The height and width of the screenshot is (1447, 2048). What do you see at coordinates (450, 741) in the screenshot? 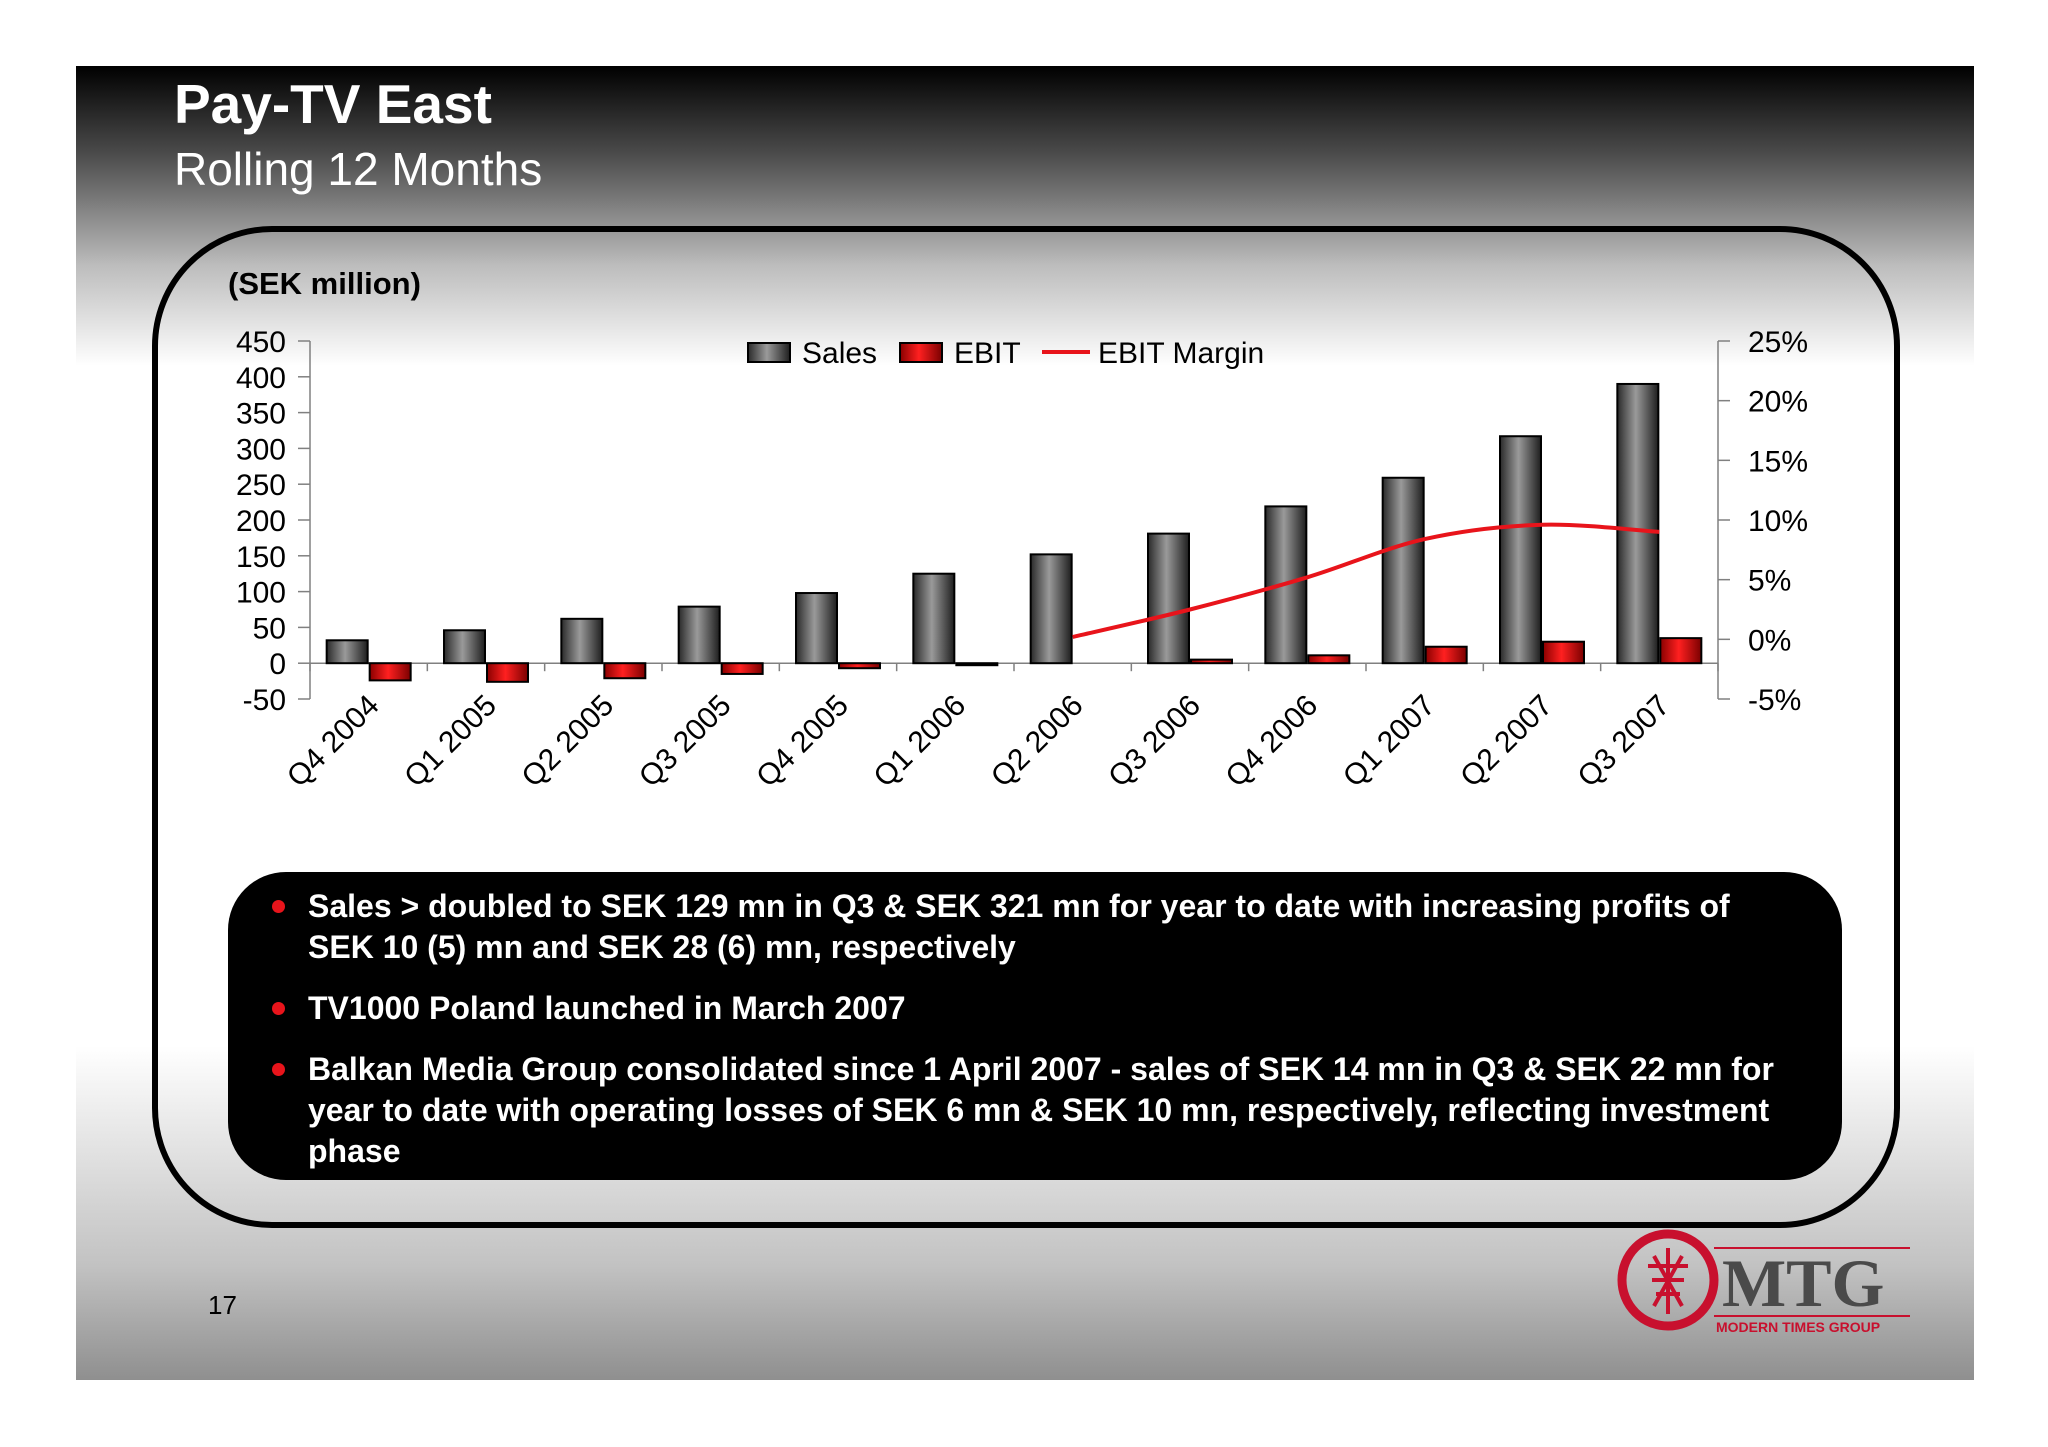
I see `x-tick-label: Q1 2005` at bounding box center [450, 741].